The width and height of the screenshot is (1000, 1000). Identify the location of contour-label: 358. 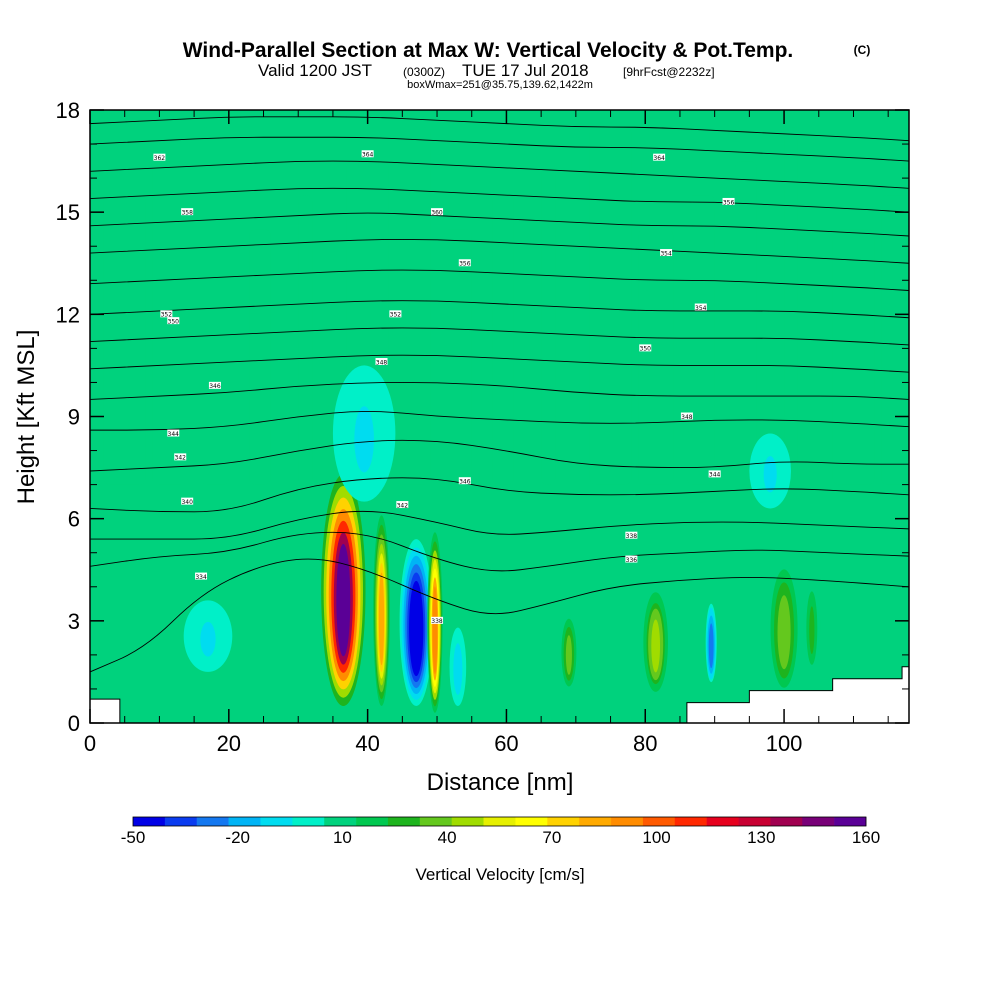
(187, 212).